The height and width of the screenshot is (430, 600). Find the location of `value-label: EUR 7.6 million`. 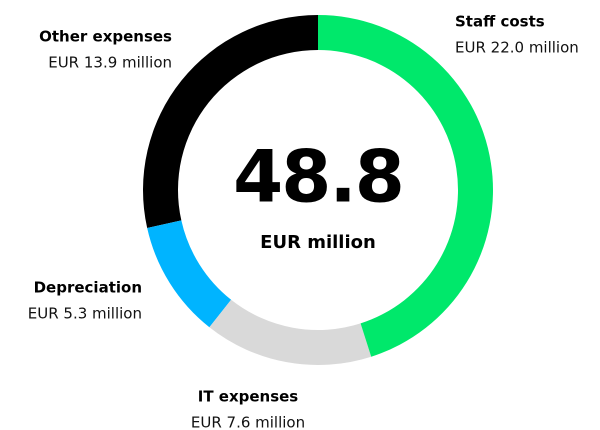

value-label: EUR 7.6 million is located at coordinates (248, 422).